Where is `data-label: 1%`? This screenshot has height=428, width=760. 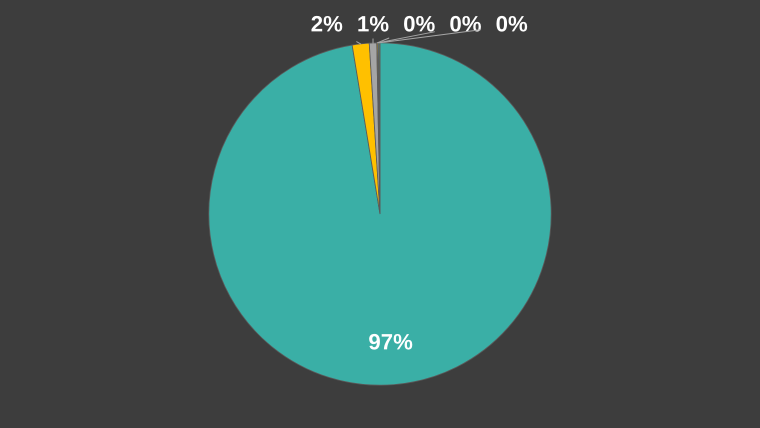
data-label: 1% is located at coordinates (373, 24).